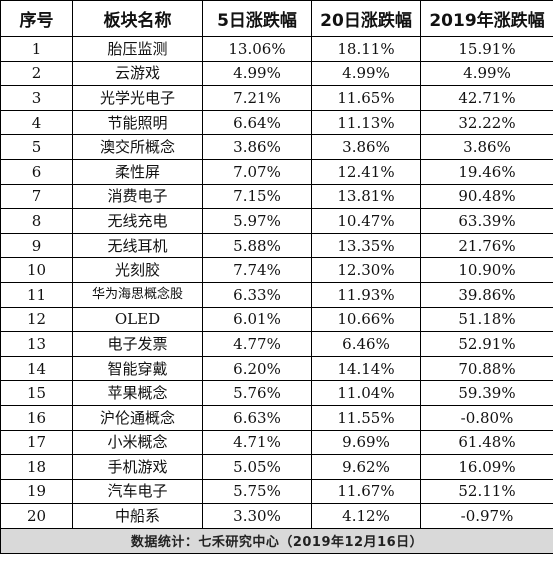 This screenshot has height=562, width=553. I want to click on change-5day: 3.86%, so click(257, 147).